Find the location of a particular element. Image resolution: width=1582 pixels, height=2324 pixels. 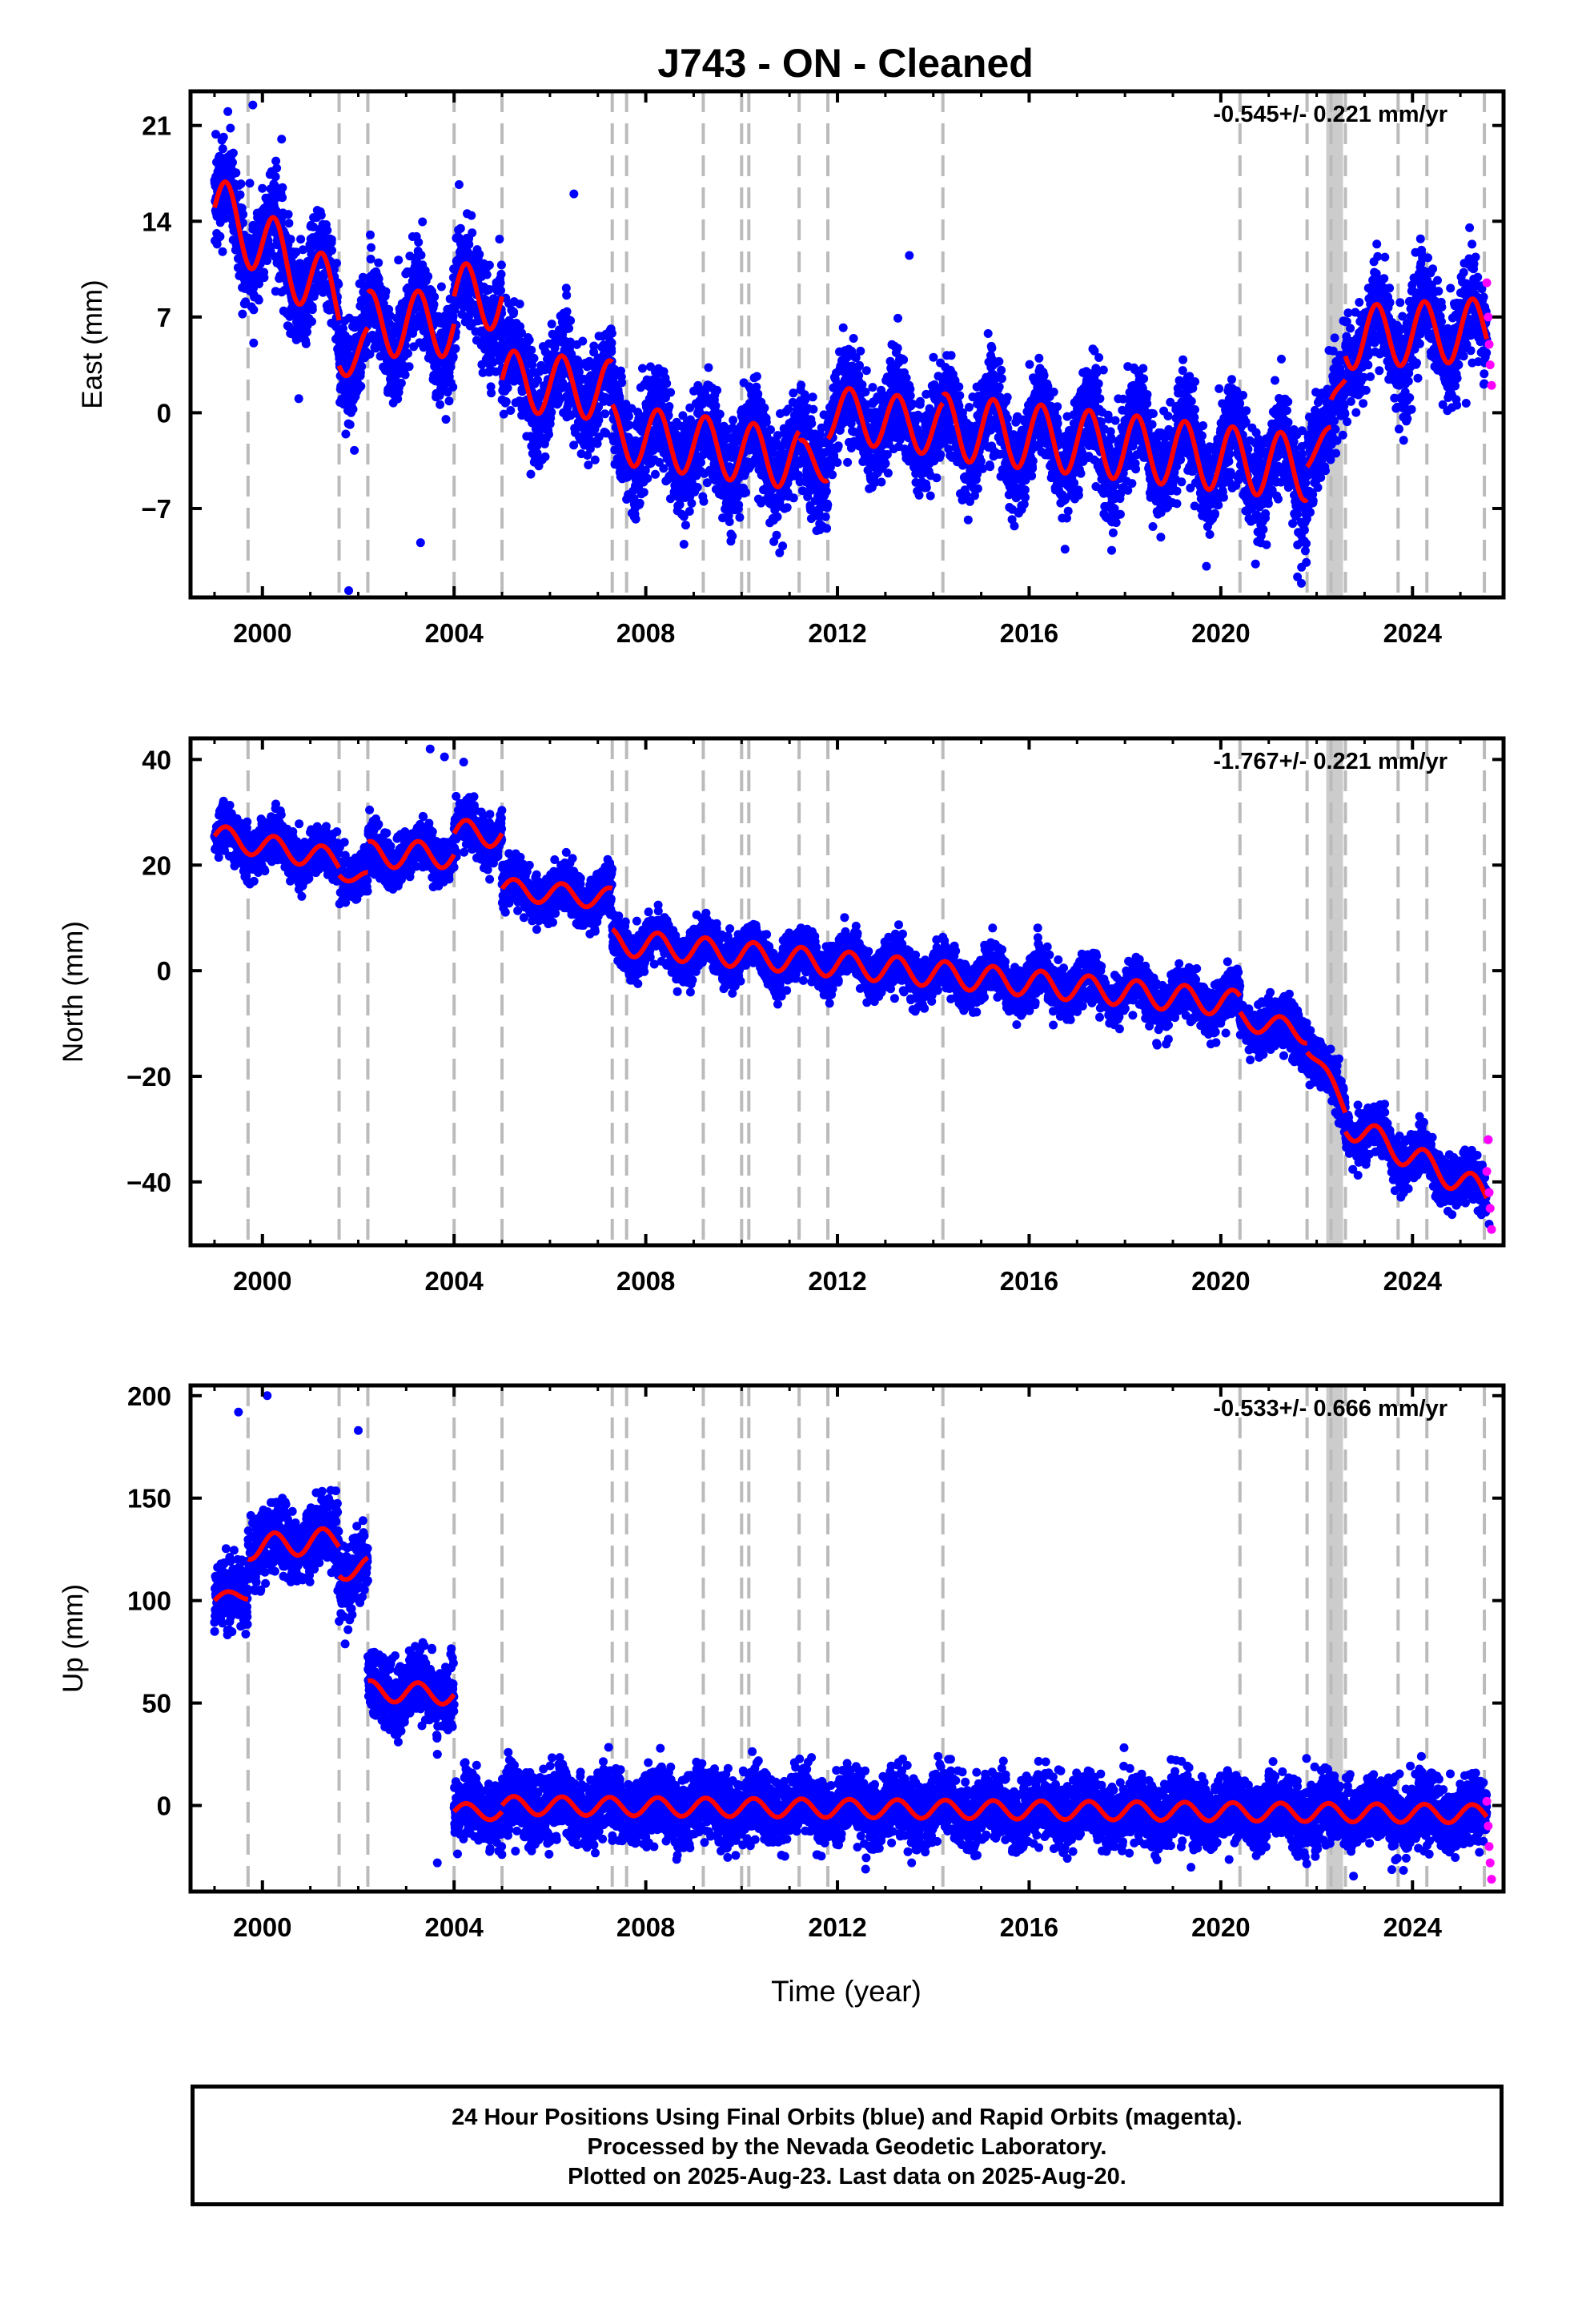

chart-title: J743 - ON - Cleaned is located at coordinates (846, 63).